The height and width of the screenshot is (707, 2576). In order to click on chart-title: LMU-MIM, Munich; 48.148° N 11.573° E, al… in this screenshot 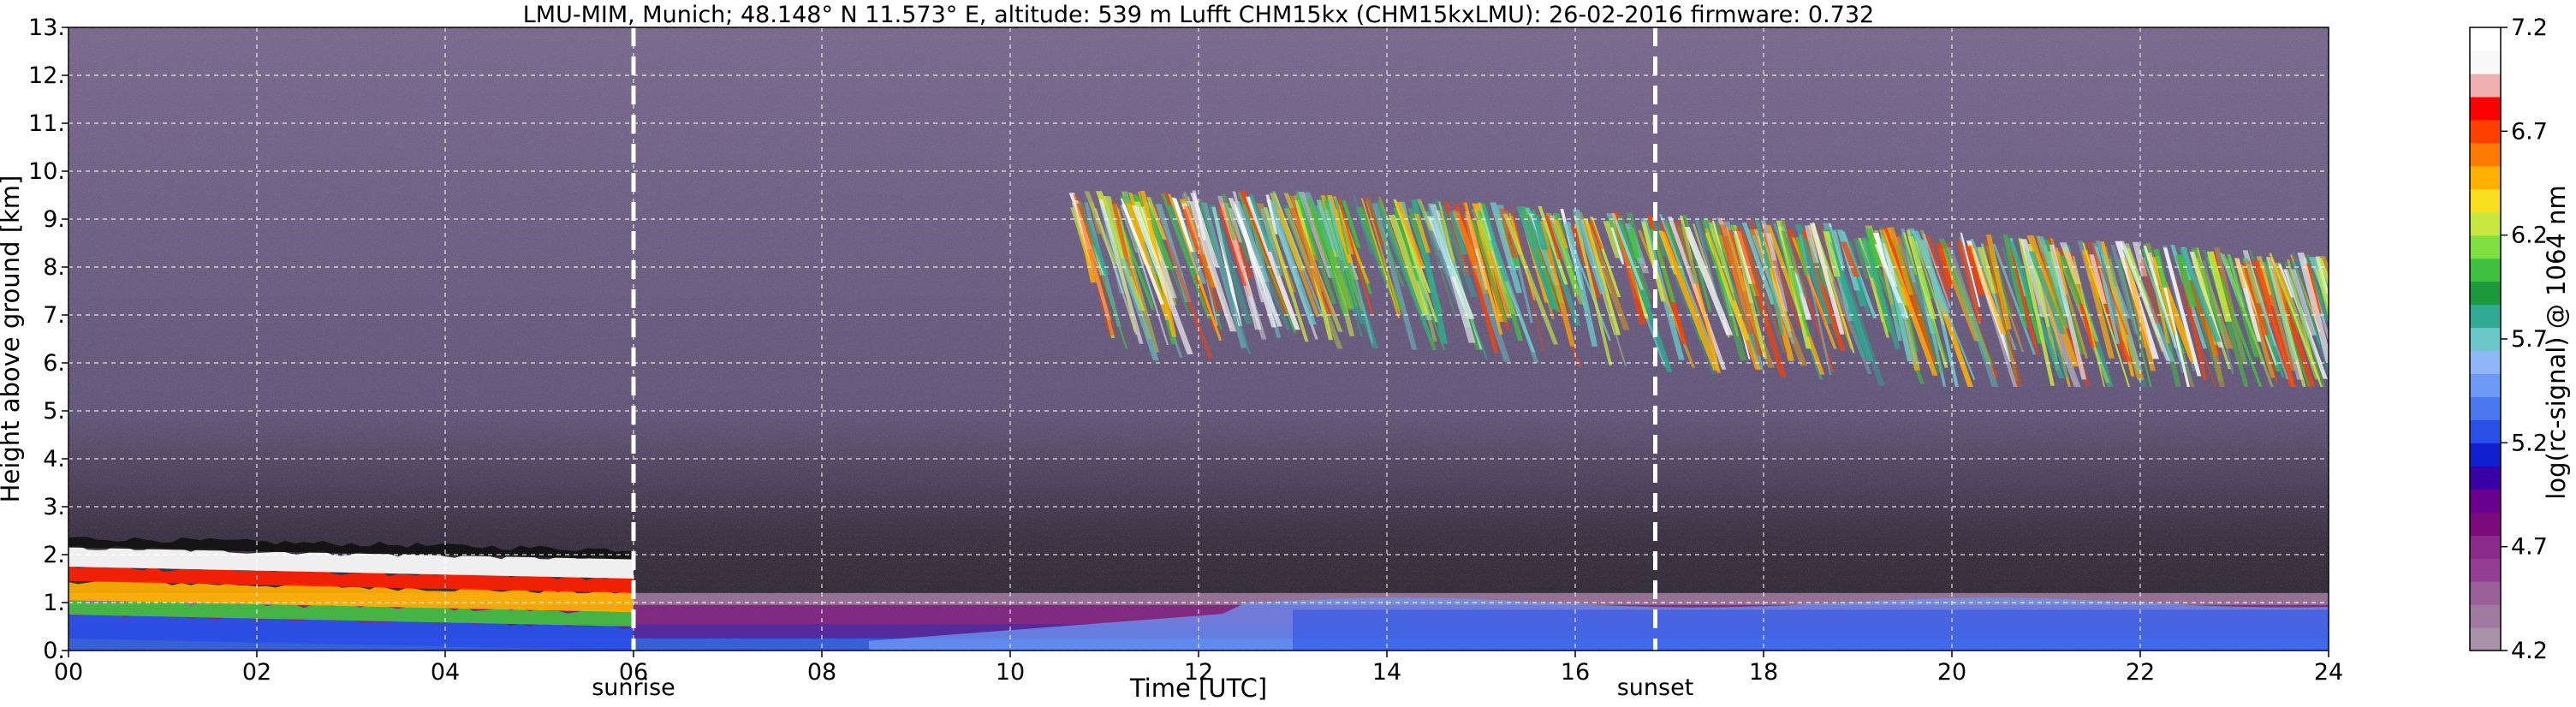, I will do `click(1198, 15)`.